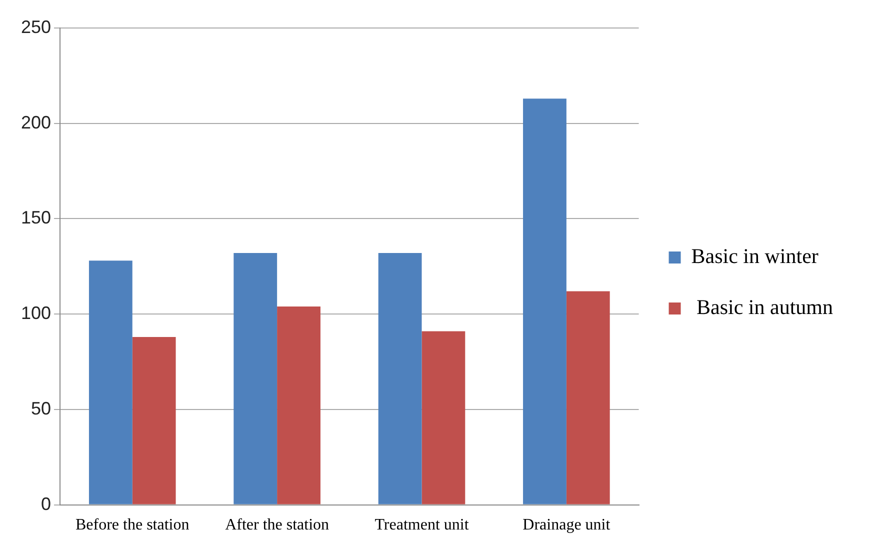 The width and height of the screenshot is (873, 559). I want to click on y-tick-label: 100, so click(36, 313).